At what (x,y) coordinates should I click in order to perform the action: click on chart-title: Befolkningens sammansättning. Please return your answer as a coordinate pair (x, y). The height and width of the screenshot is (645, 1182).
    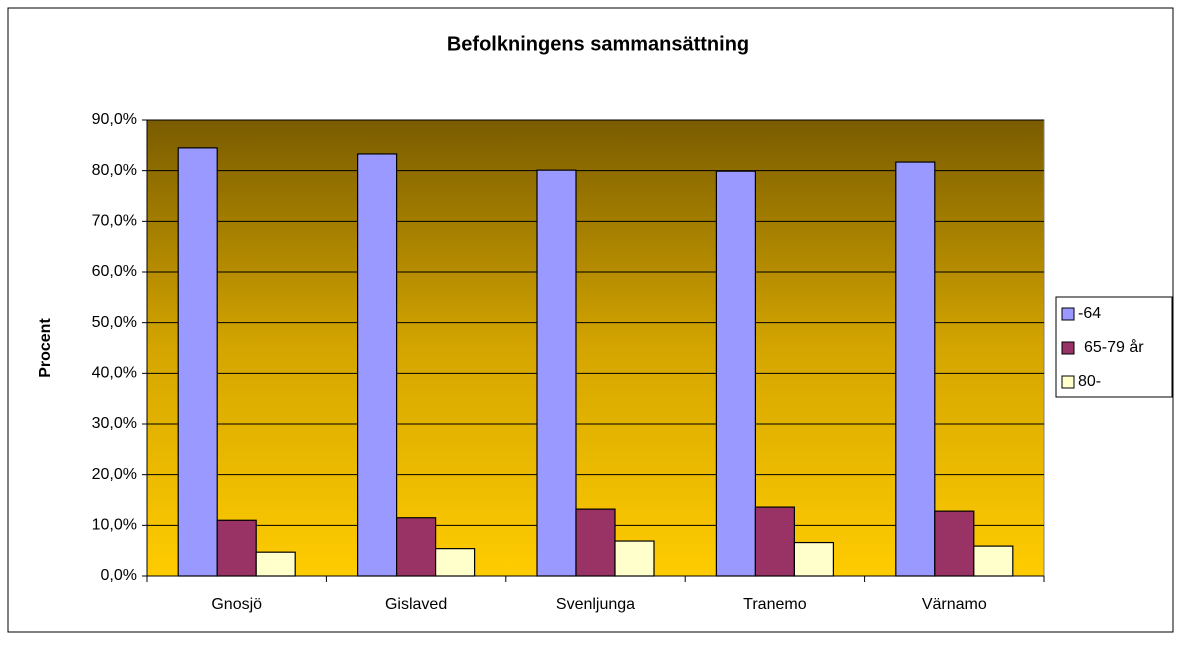
    Looking at the image, I should click on (598, 44).